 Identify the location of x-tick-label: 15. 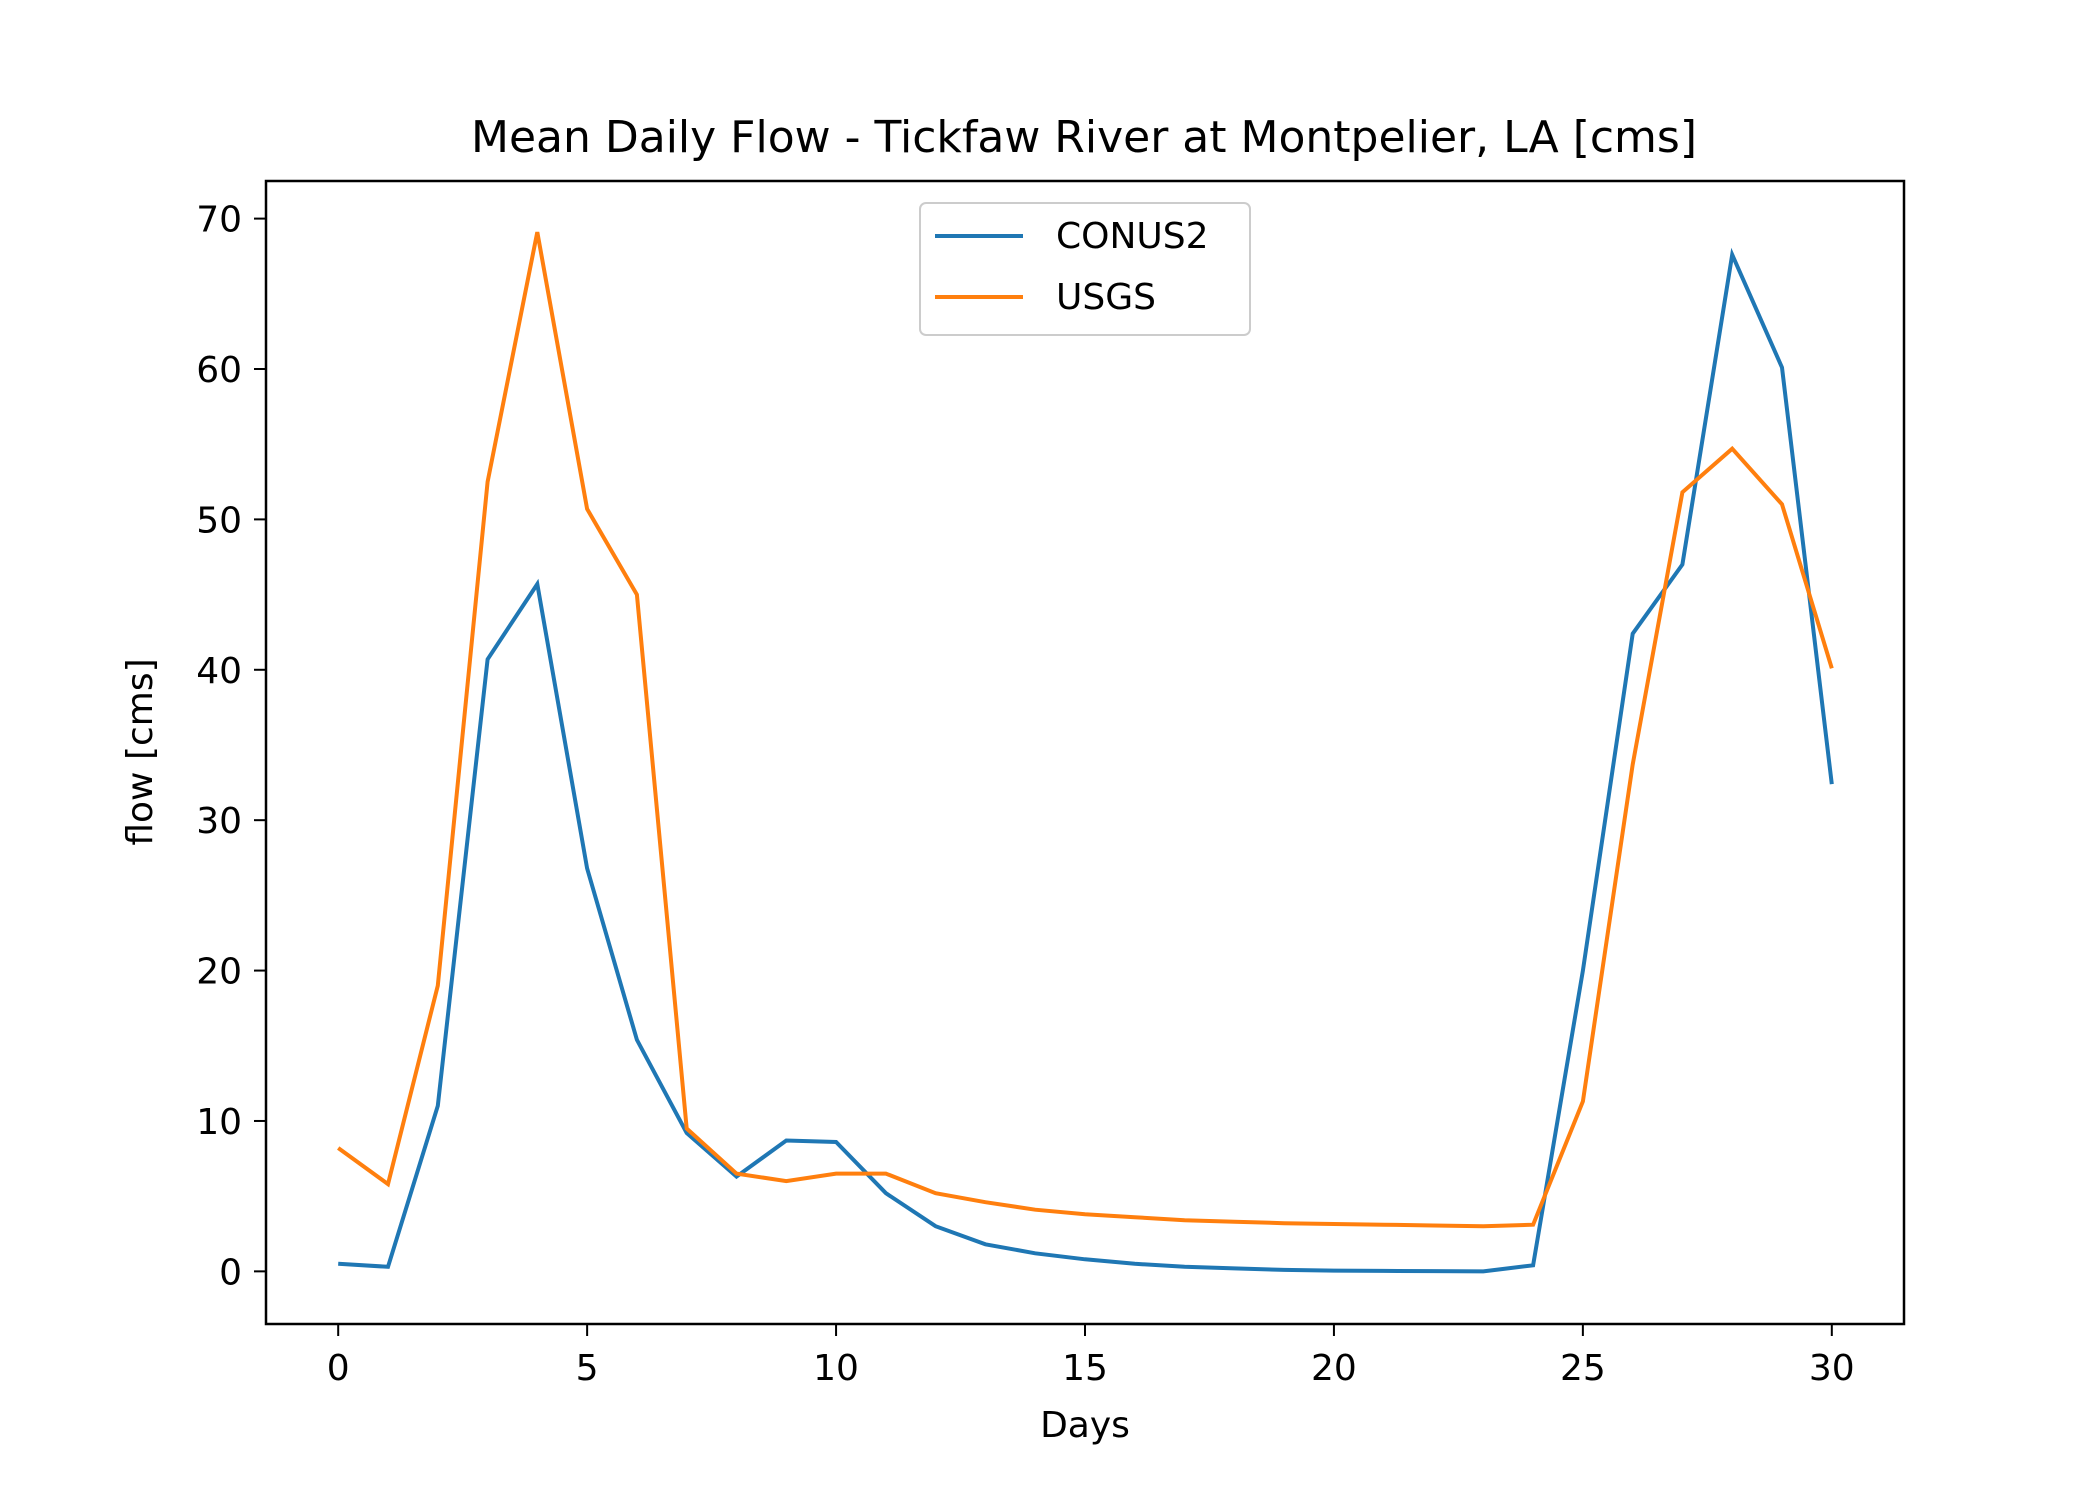
(1085, 1368).